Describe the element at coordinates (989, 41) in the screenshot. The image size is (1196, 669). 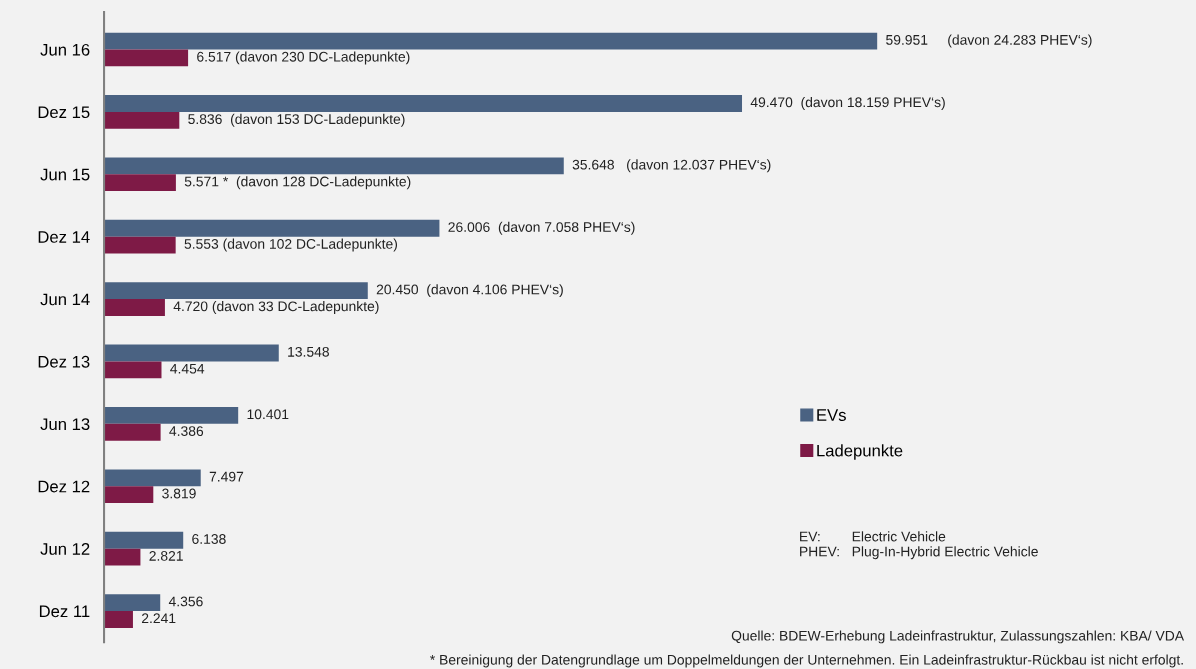
I see `data-label: 59.951 (davon 24.283 PHEV‘s)` at that location.